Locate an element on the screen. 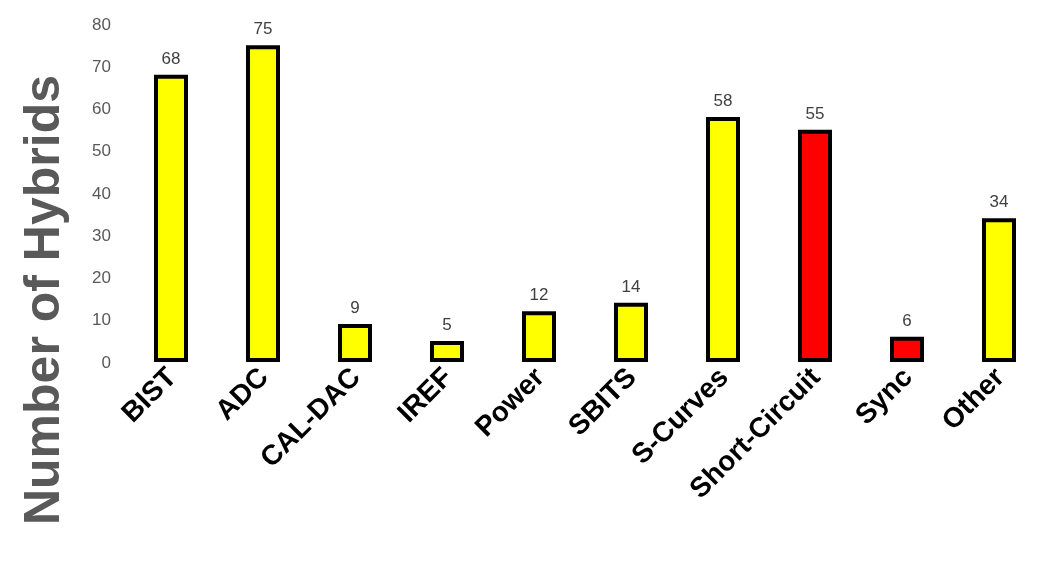 The height and width of the screenshot is (575, 1045). y-tick-label: 30 is located at coordinates (101, 235).